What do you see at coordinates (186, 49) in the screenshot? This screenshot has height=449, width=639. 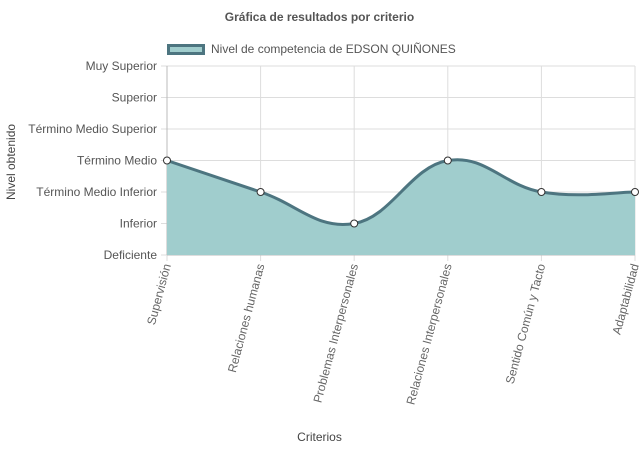 I see `legend-swatch` at bounding box center [186, 49].